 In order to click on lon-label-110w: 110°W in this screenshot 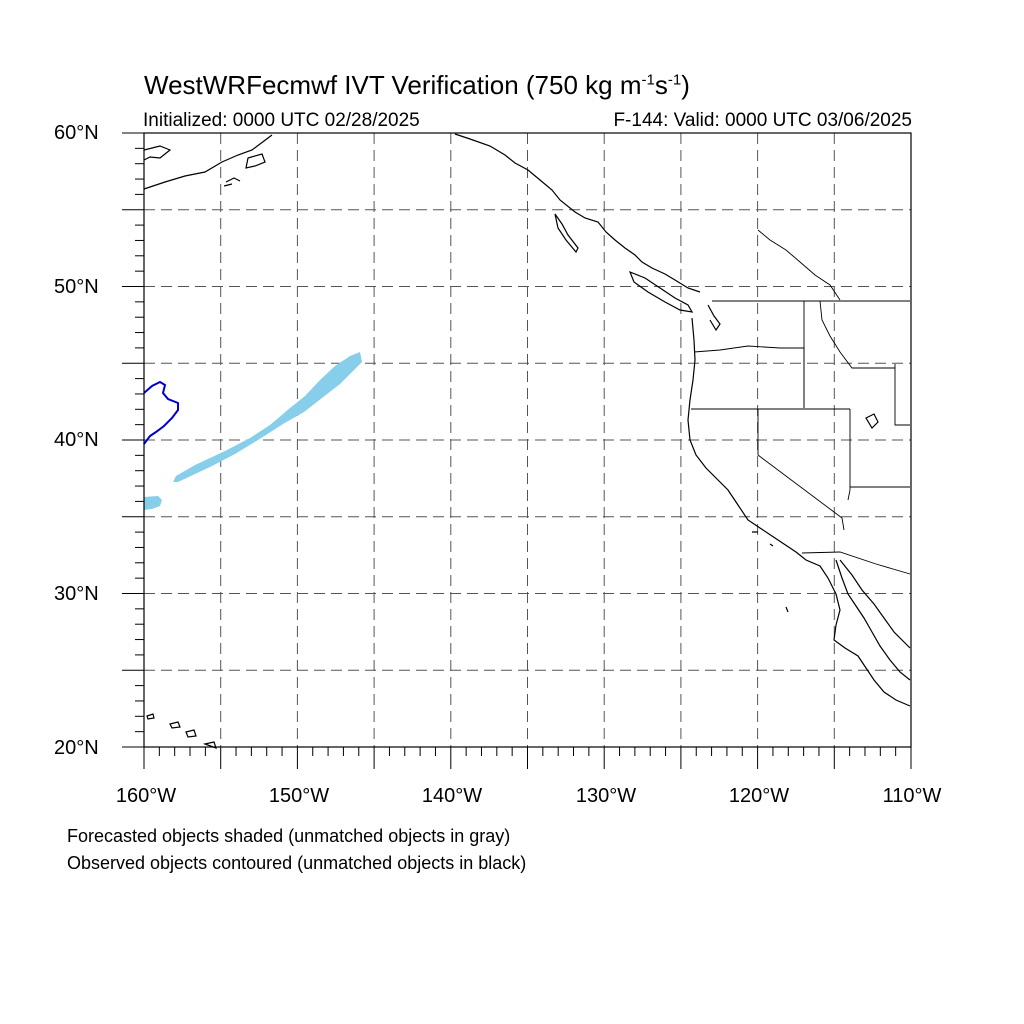, I will do `click(912, 796)`.